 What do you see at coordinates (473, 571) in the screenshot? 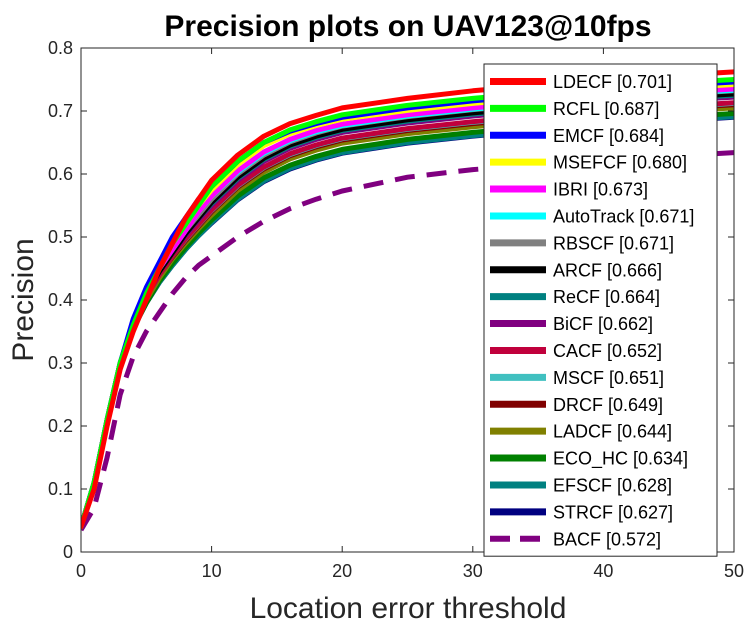
I see `x-tick-label: 30` at bounding box center [473, 571].